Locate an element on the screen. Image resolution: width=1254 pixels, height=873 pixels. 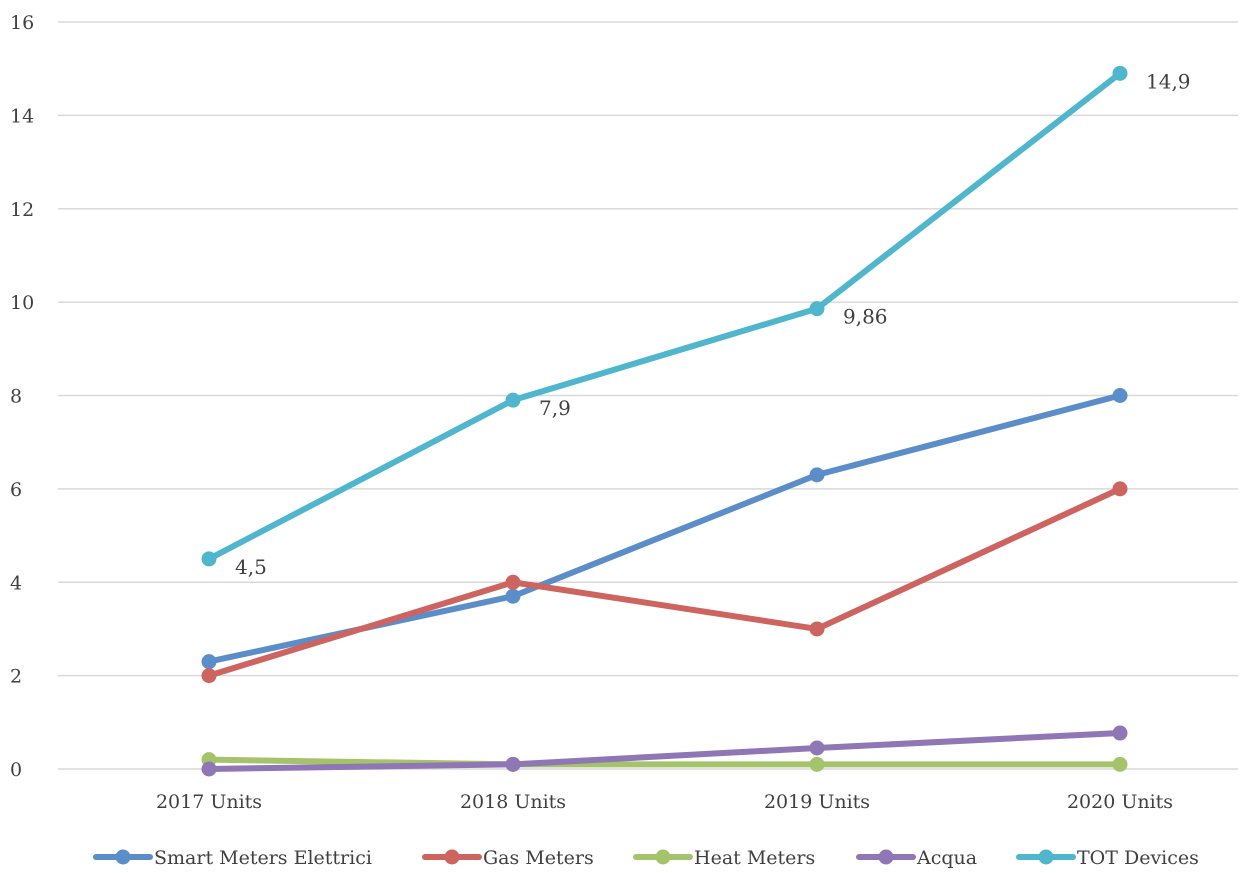
y-tick-label: 14 is located at coordinates (22, 116).